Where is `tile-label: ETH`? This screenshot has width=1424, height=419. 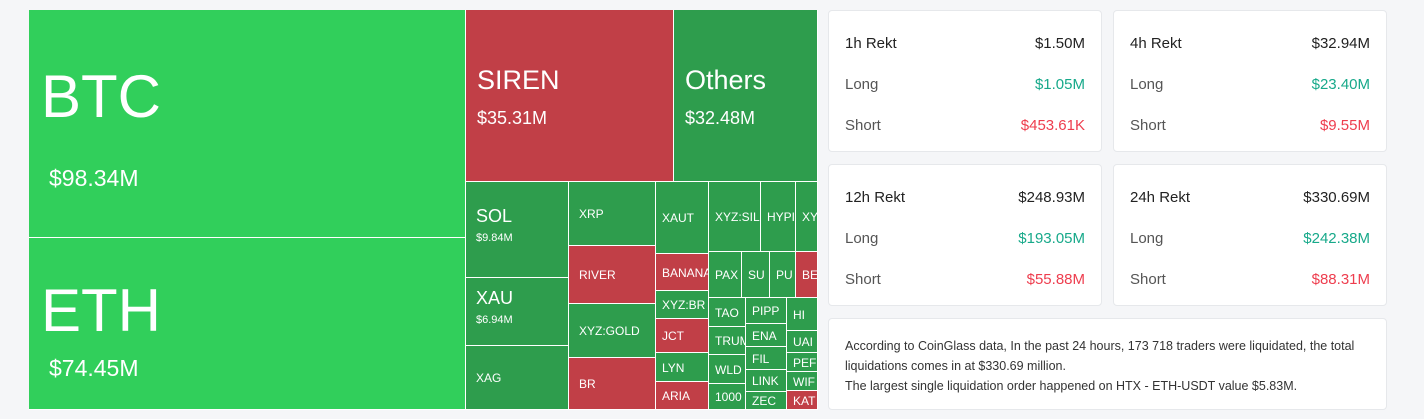 tile-label: ETH is located at coordinates (101, 310).